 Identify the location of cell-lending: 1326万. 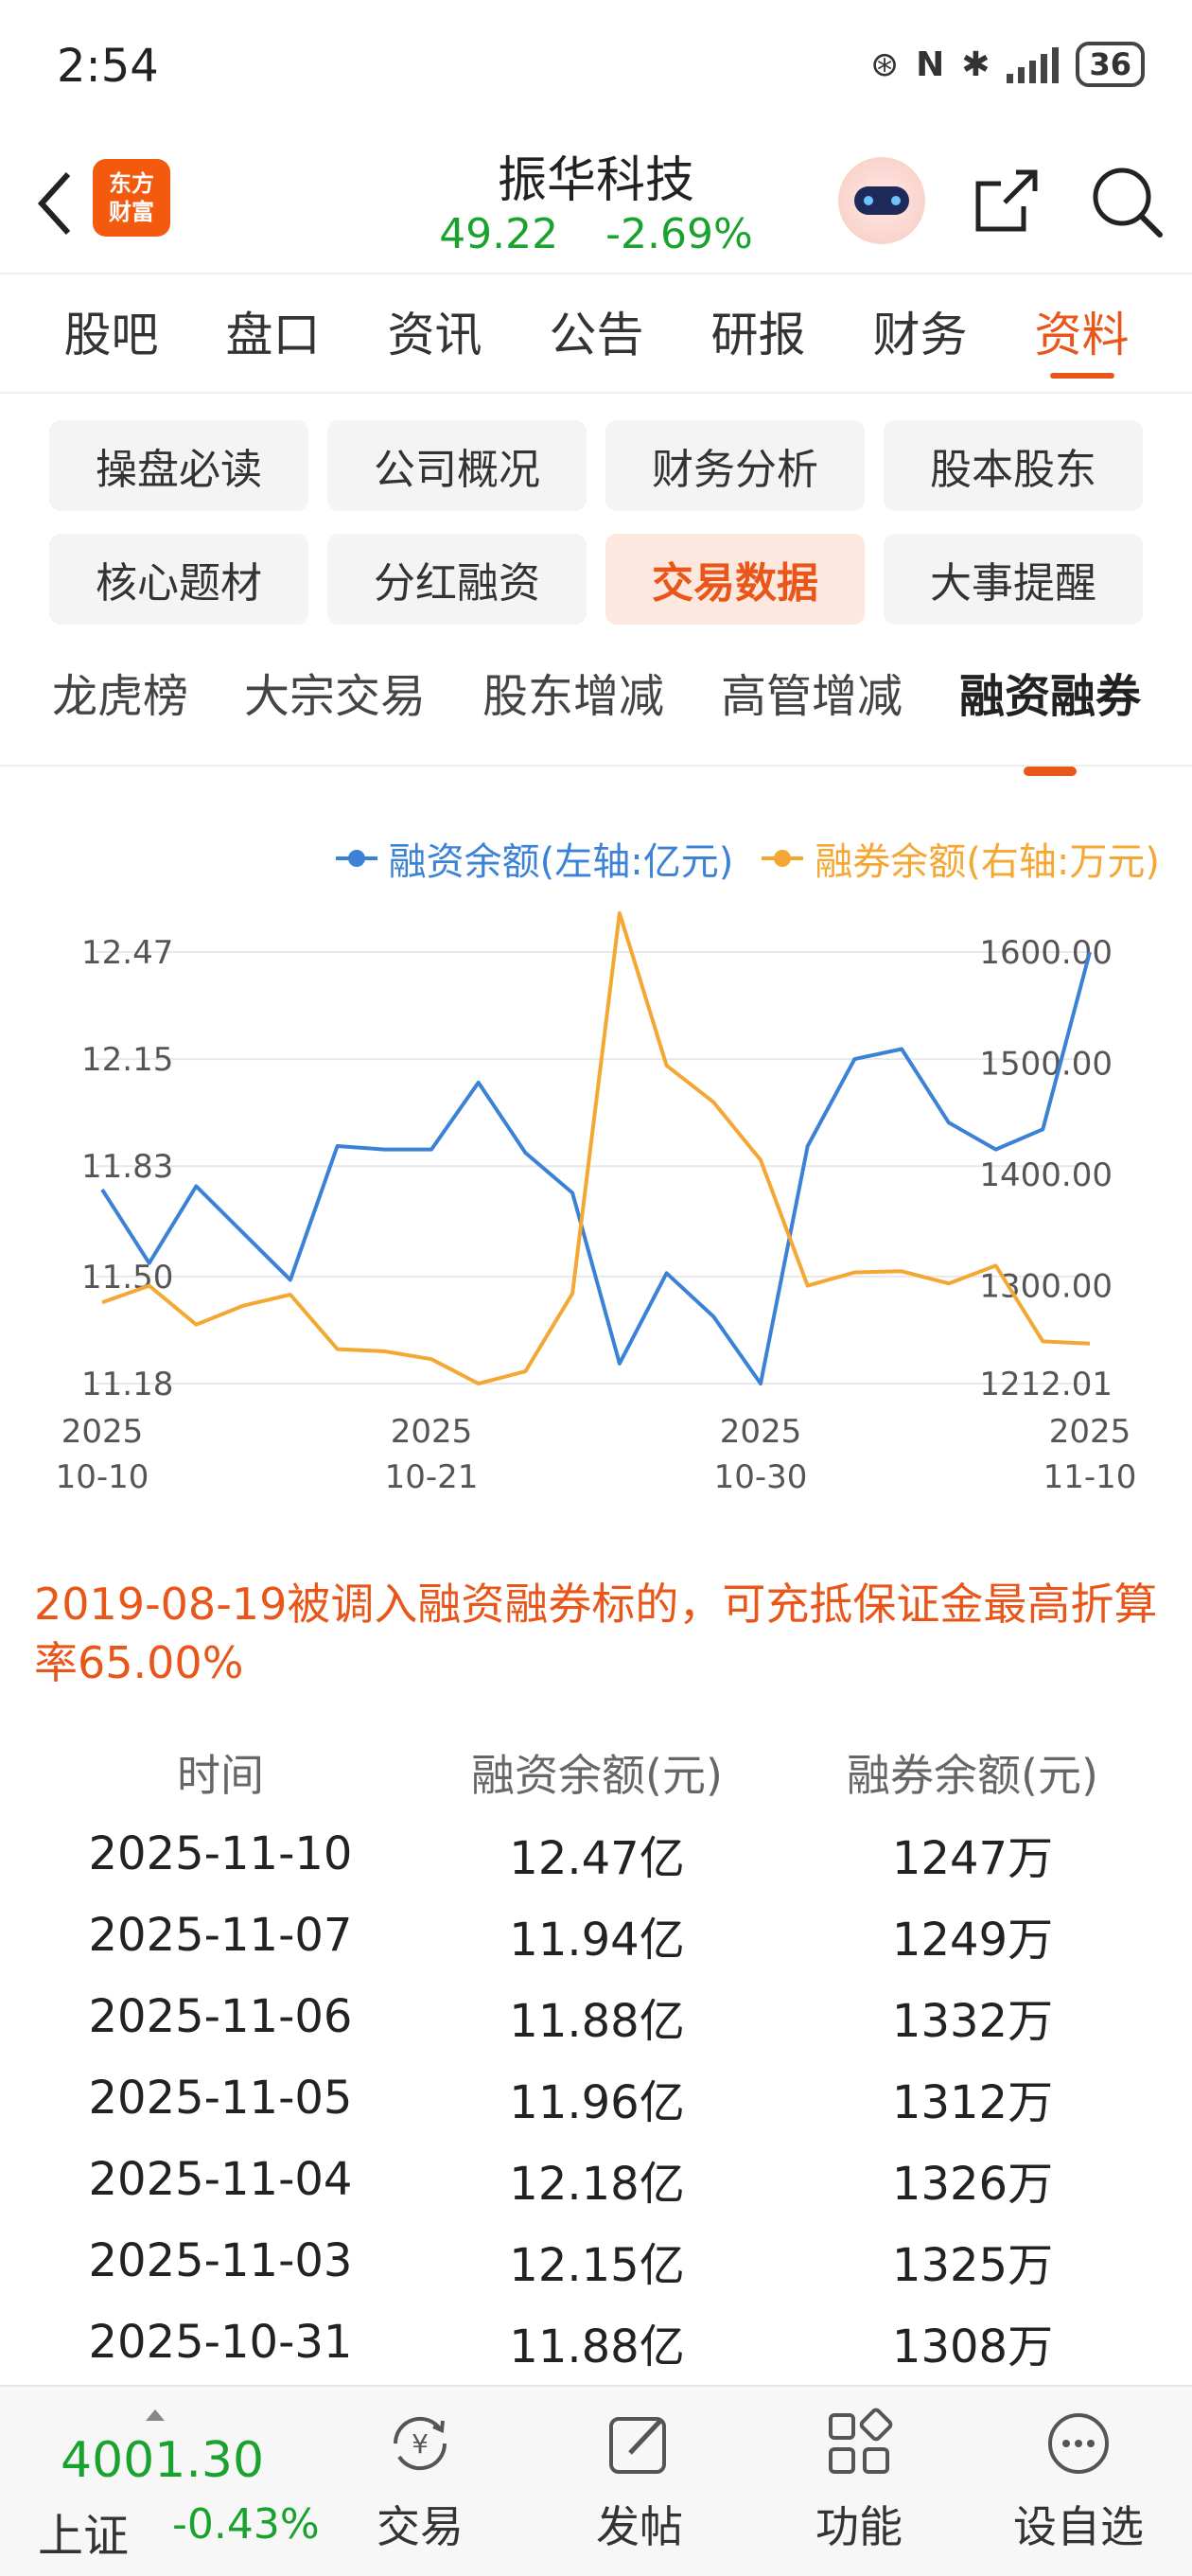
(972, 2184).